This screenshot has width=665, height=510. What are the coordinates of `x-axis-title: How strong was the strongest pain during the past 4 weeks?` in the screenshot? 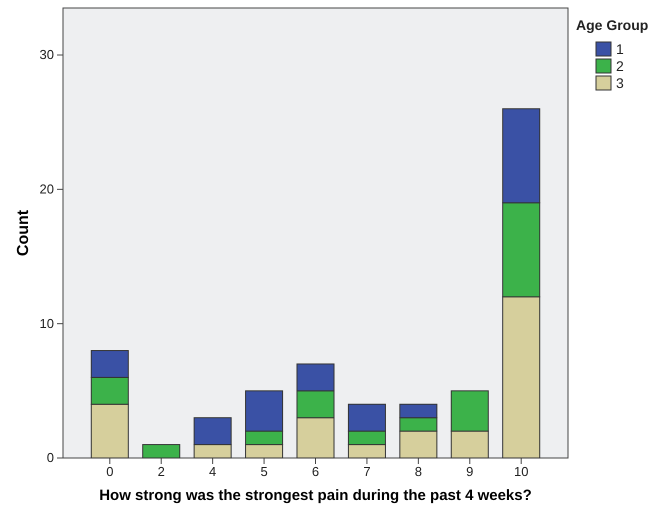 It's located at (315, 495).